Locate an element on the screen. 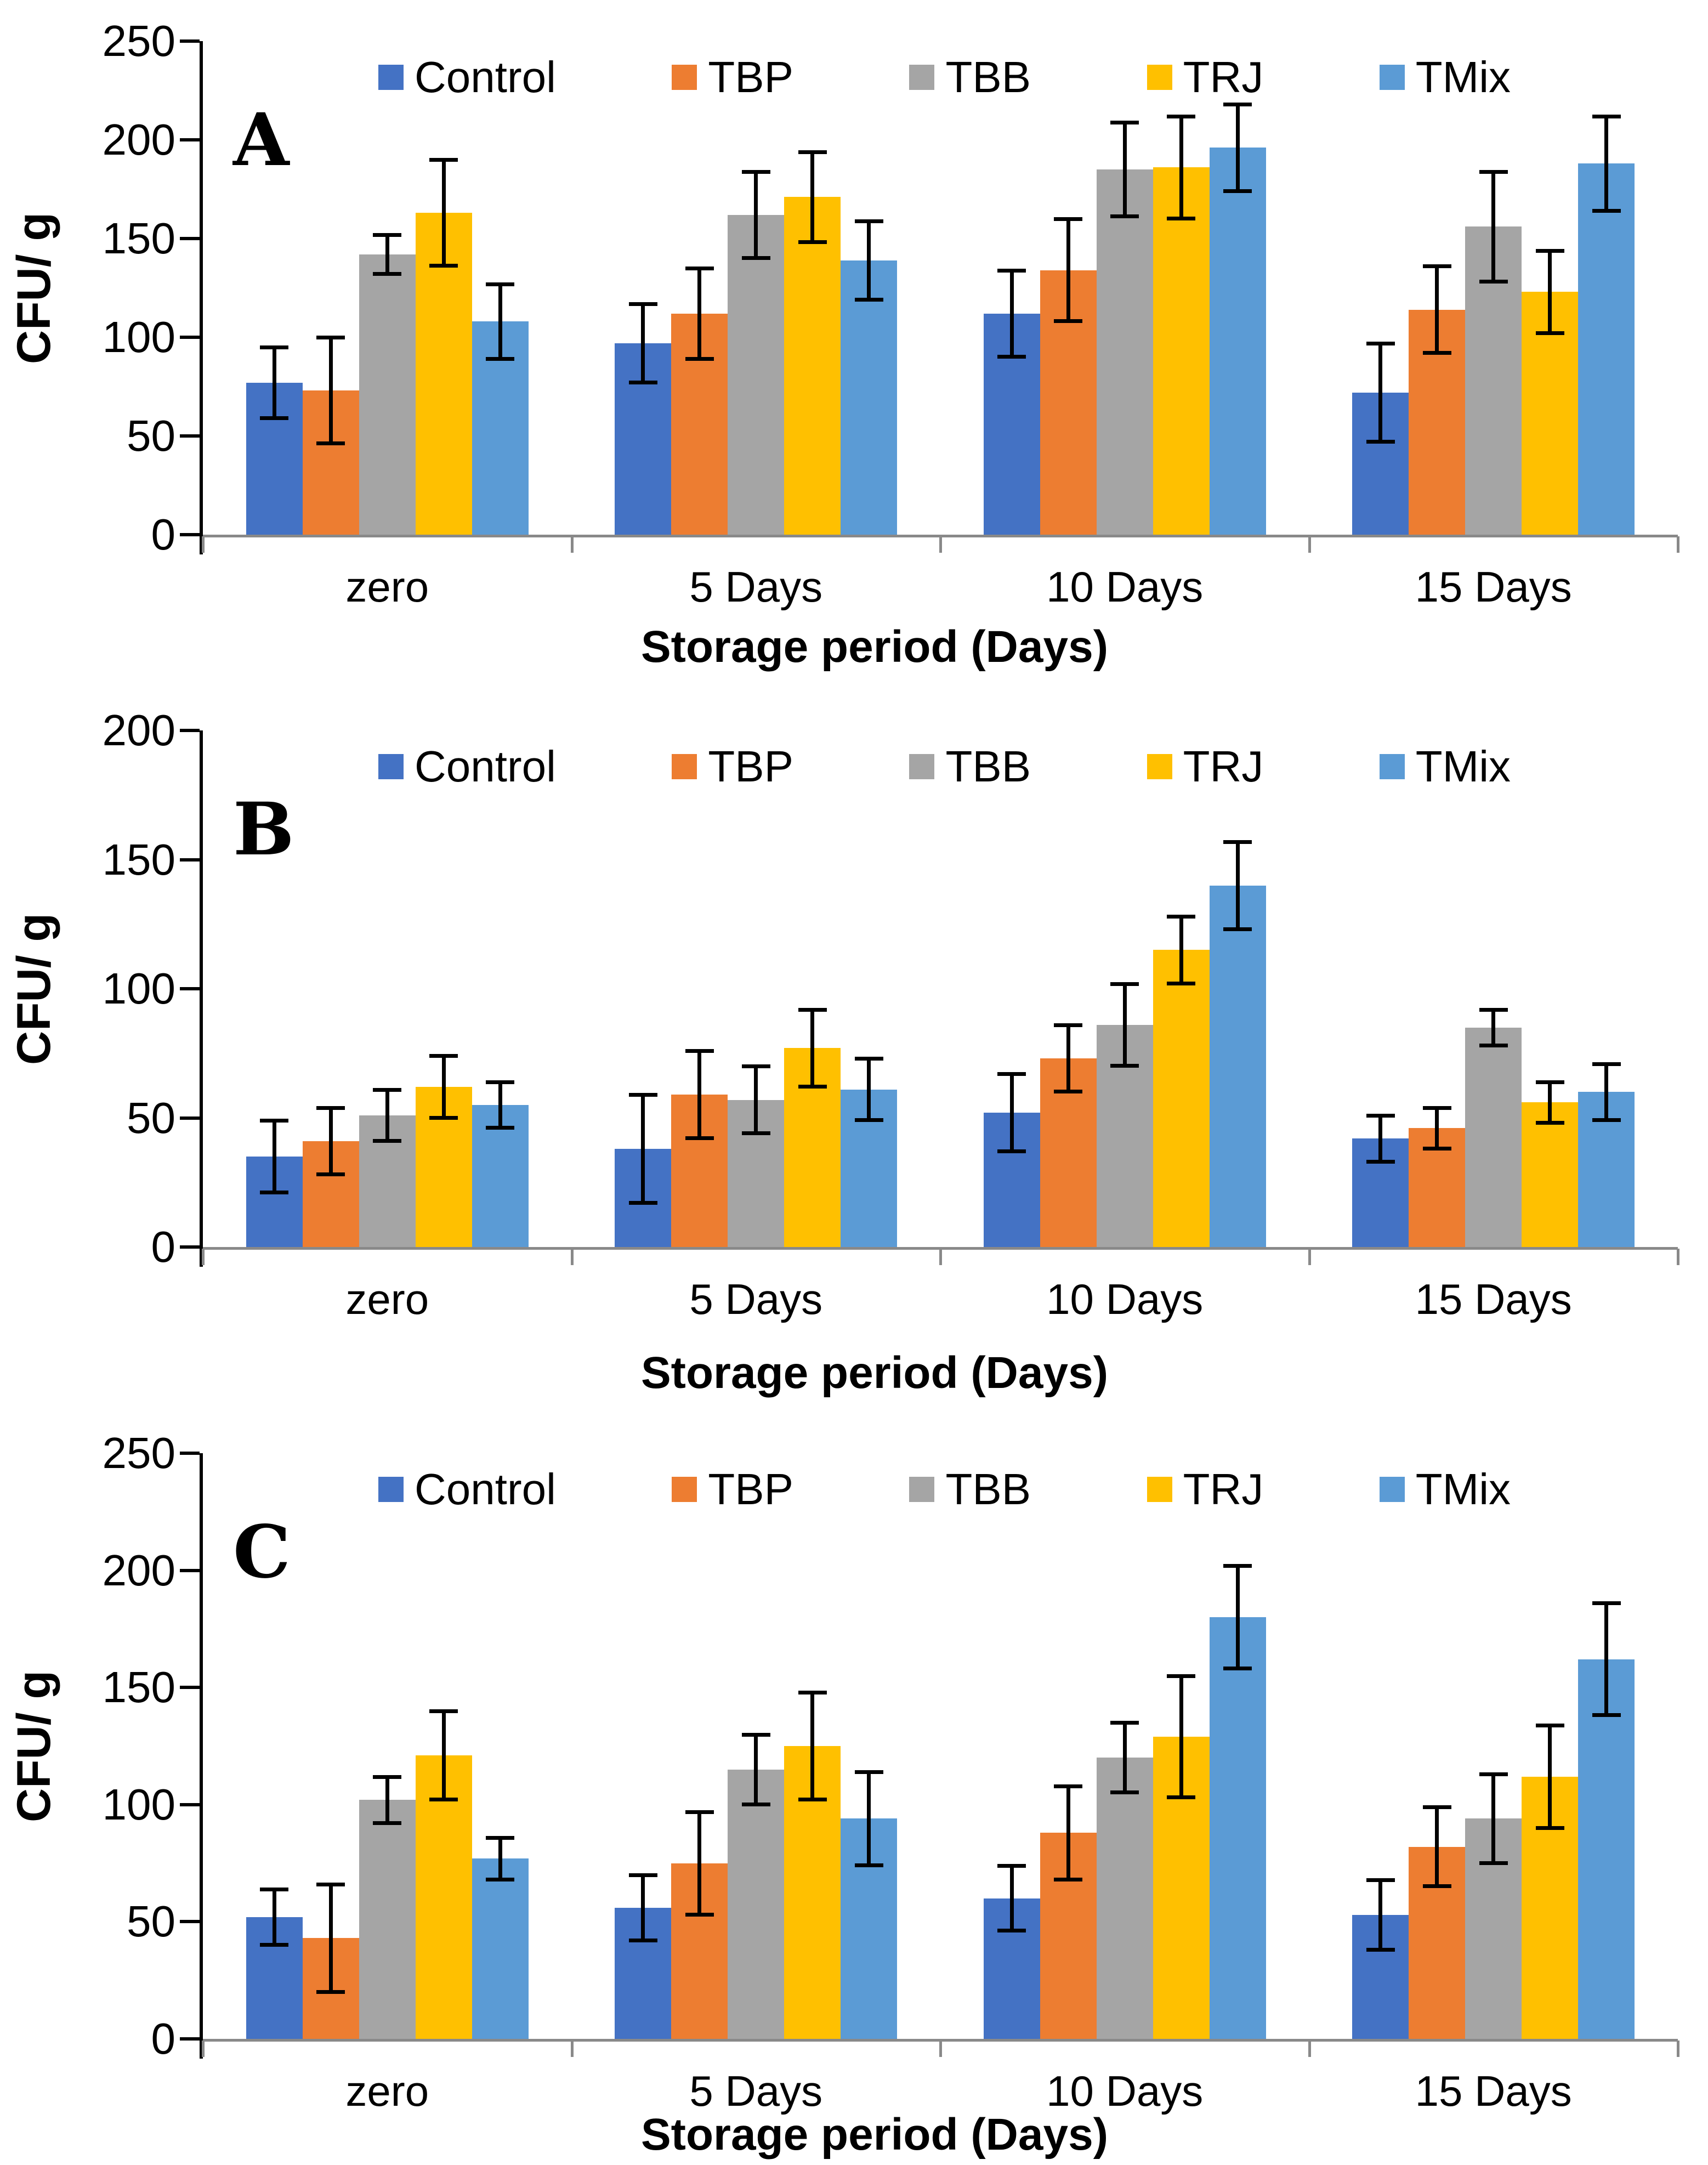  error-bar-a-10-days-tbp-bottom-cap is located at coordinates (1068, 321).